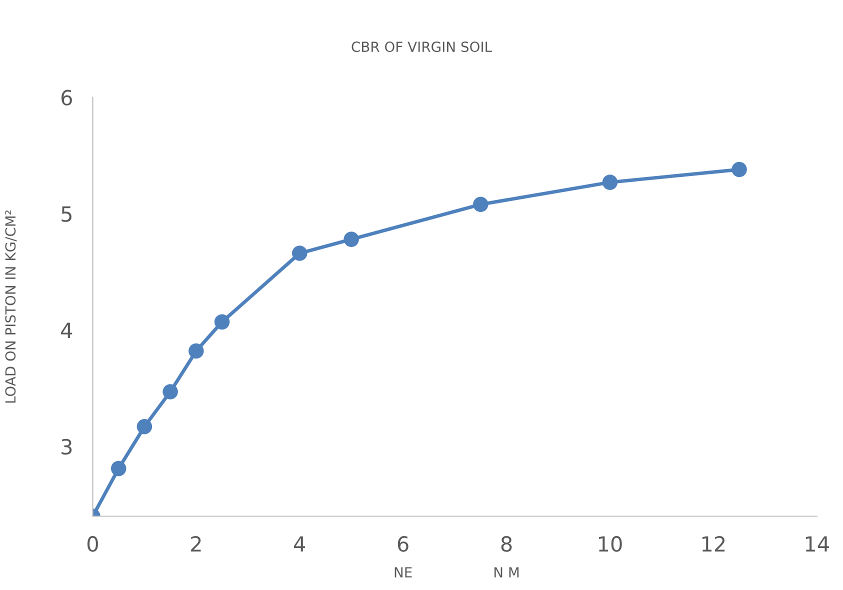 The image size is (843, 590). Describe the element at coordinates (66, 98) in the screenshot. I see `y-tick-label: 6` at that location.